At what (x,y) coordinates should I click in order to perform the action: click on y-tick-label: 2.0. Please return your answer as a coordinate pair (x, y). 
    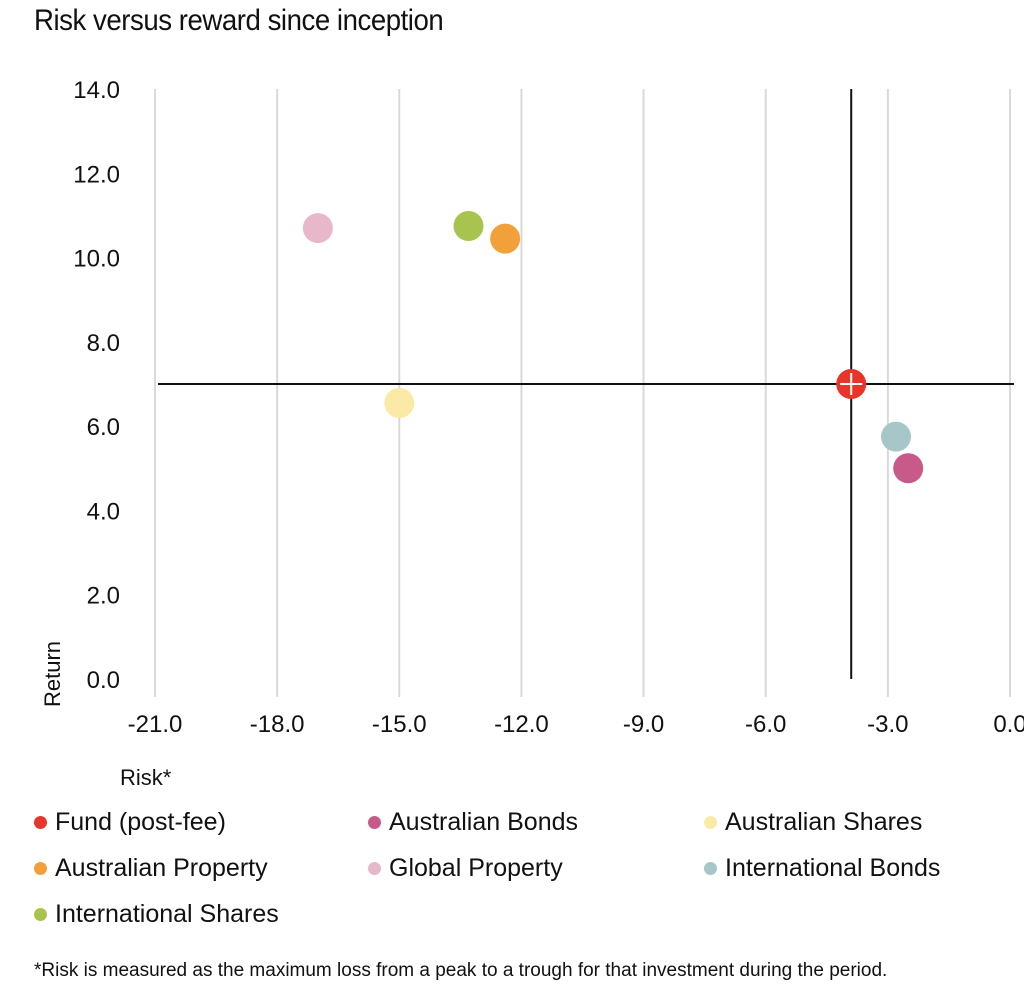
    Looking at the image, I should click on (103, 596).